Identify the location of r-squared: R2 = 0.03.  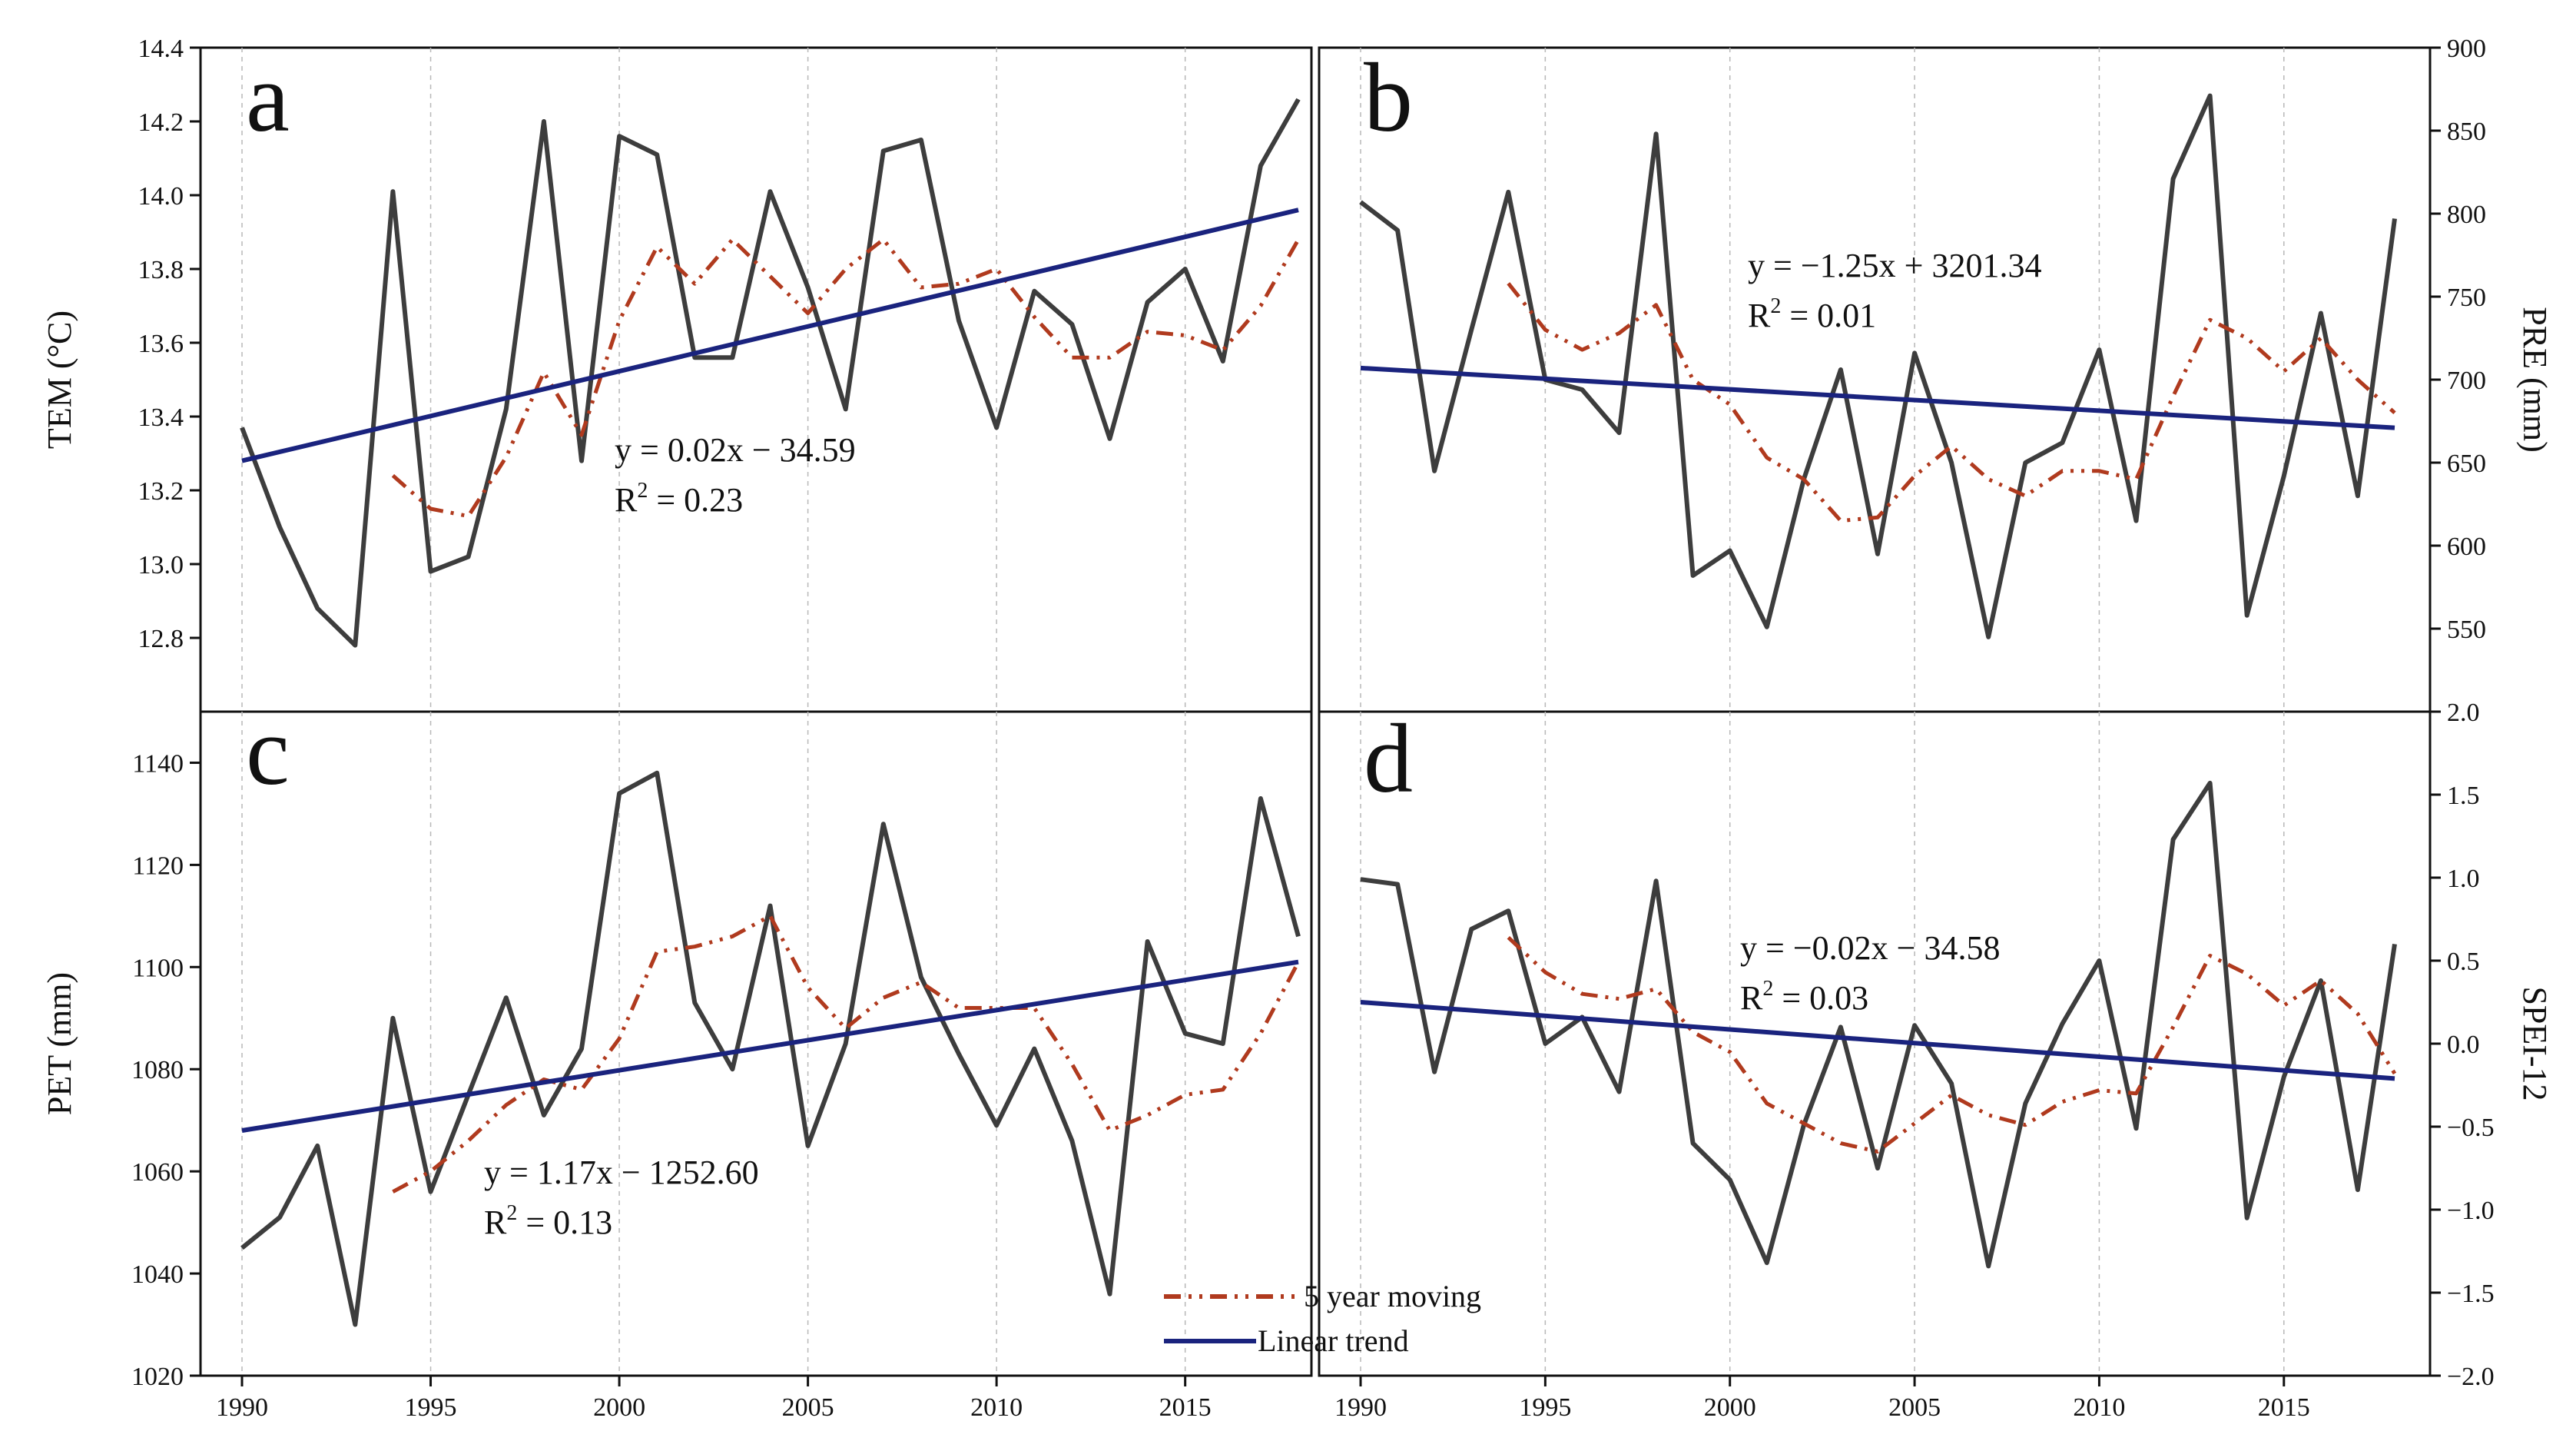
(1804, 997).